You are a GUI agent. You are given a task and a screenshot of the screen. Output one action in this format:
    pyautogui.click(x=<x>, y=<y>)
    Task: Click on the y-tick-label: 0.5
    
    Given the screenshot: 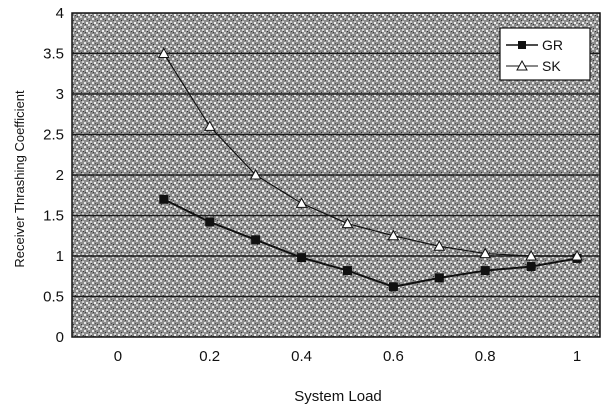 What is the action you would take?
    pyautogui.click(x=53, y=297)
    